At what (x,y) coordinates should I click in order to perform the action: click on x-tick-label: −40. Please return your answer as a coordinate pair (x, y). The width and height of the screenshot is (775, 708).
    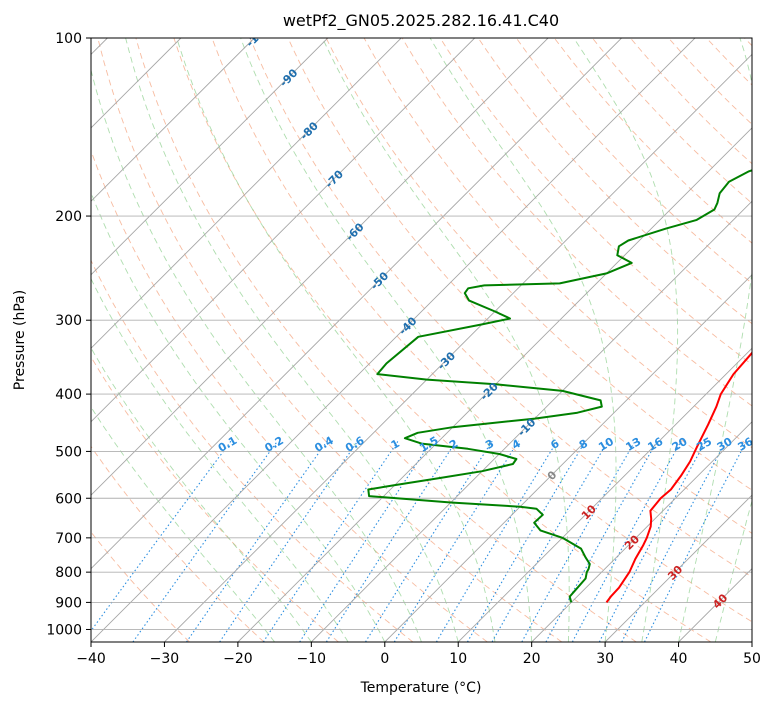
    Looking at the image, I should click on (91, 659).